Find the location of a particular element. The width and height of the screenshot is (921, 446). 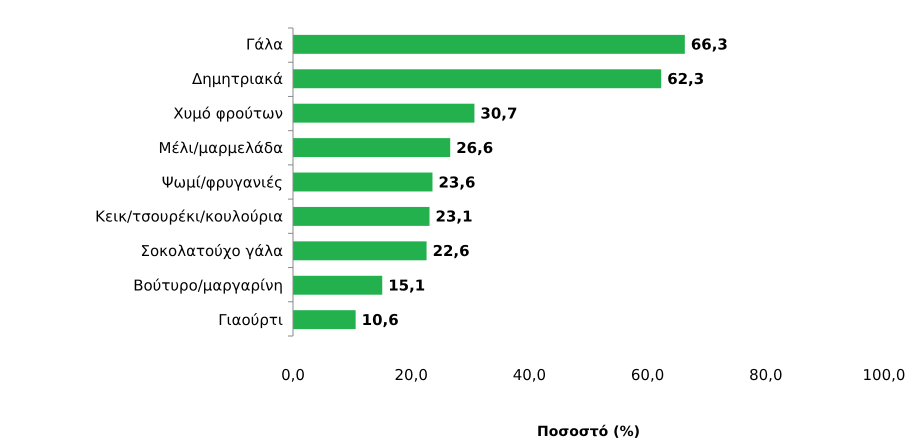

data-label: 62,3 is located at coordinates (685, 79).